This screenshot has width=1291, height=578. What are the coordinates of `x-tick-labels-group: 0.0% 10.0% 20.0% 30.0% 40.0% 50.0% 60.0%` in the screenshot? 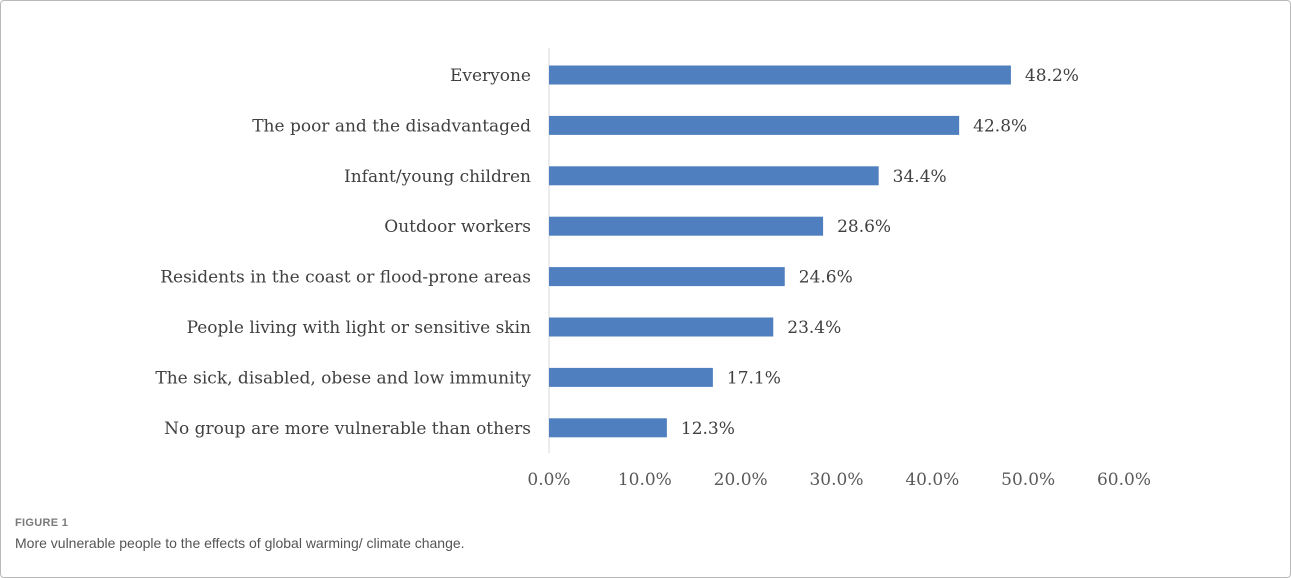 It's located at (839, 480).